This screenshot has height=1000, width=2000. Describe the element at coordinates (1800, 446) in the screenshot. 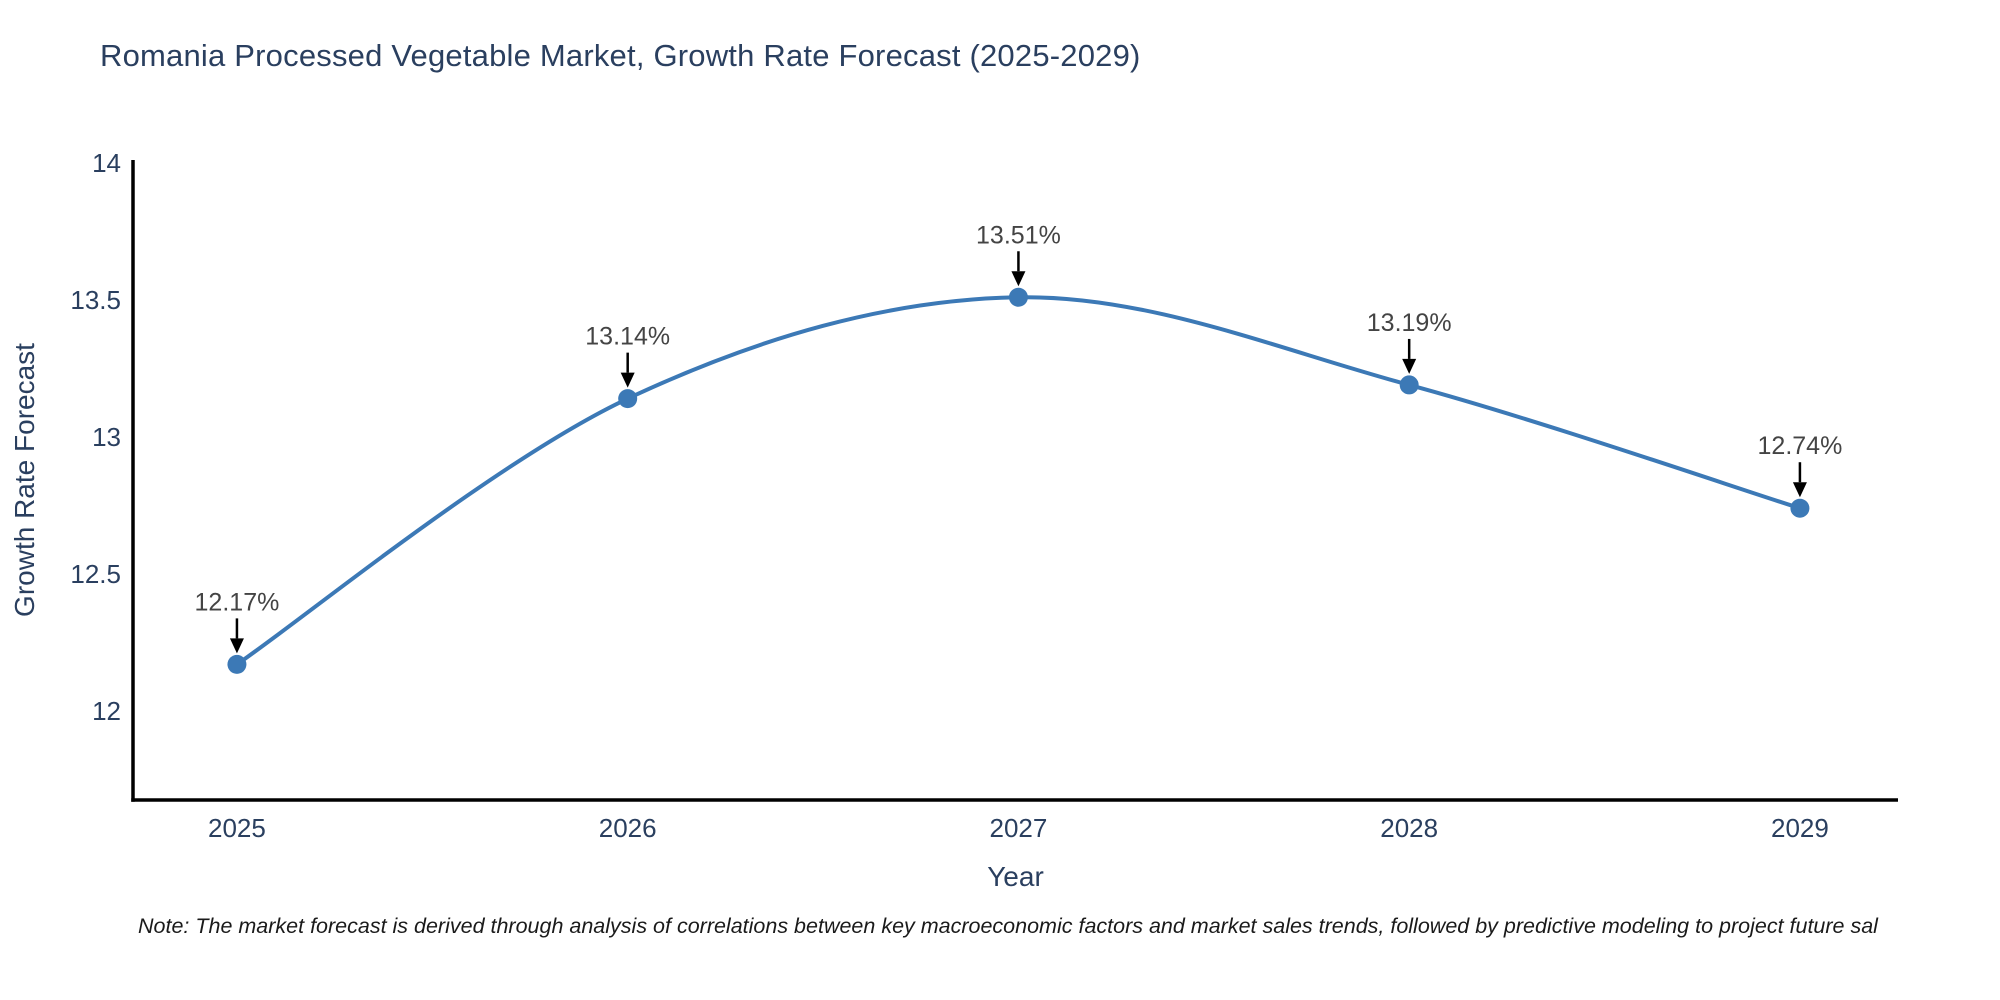

I see `data-point-label: 12.74%` at that location.